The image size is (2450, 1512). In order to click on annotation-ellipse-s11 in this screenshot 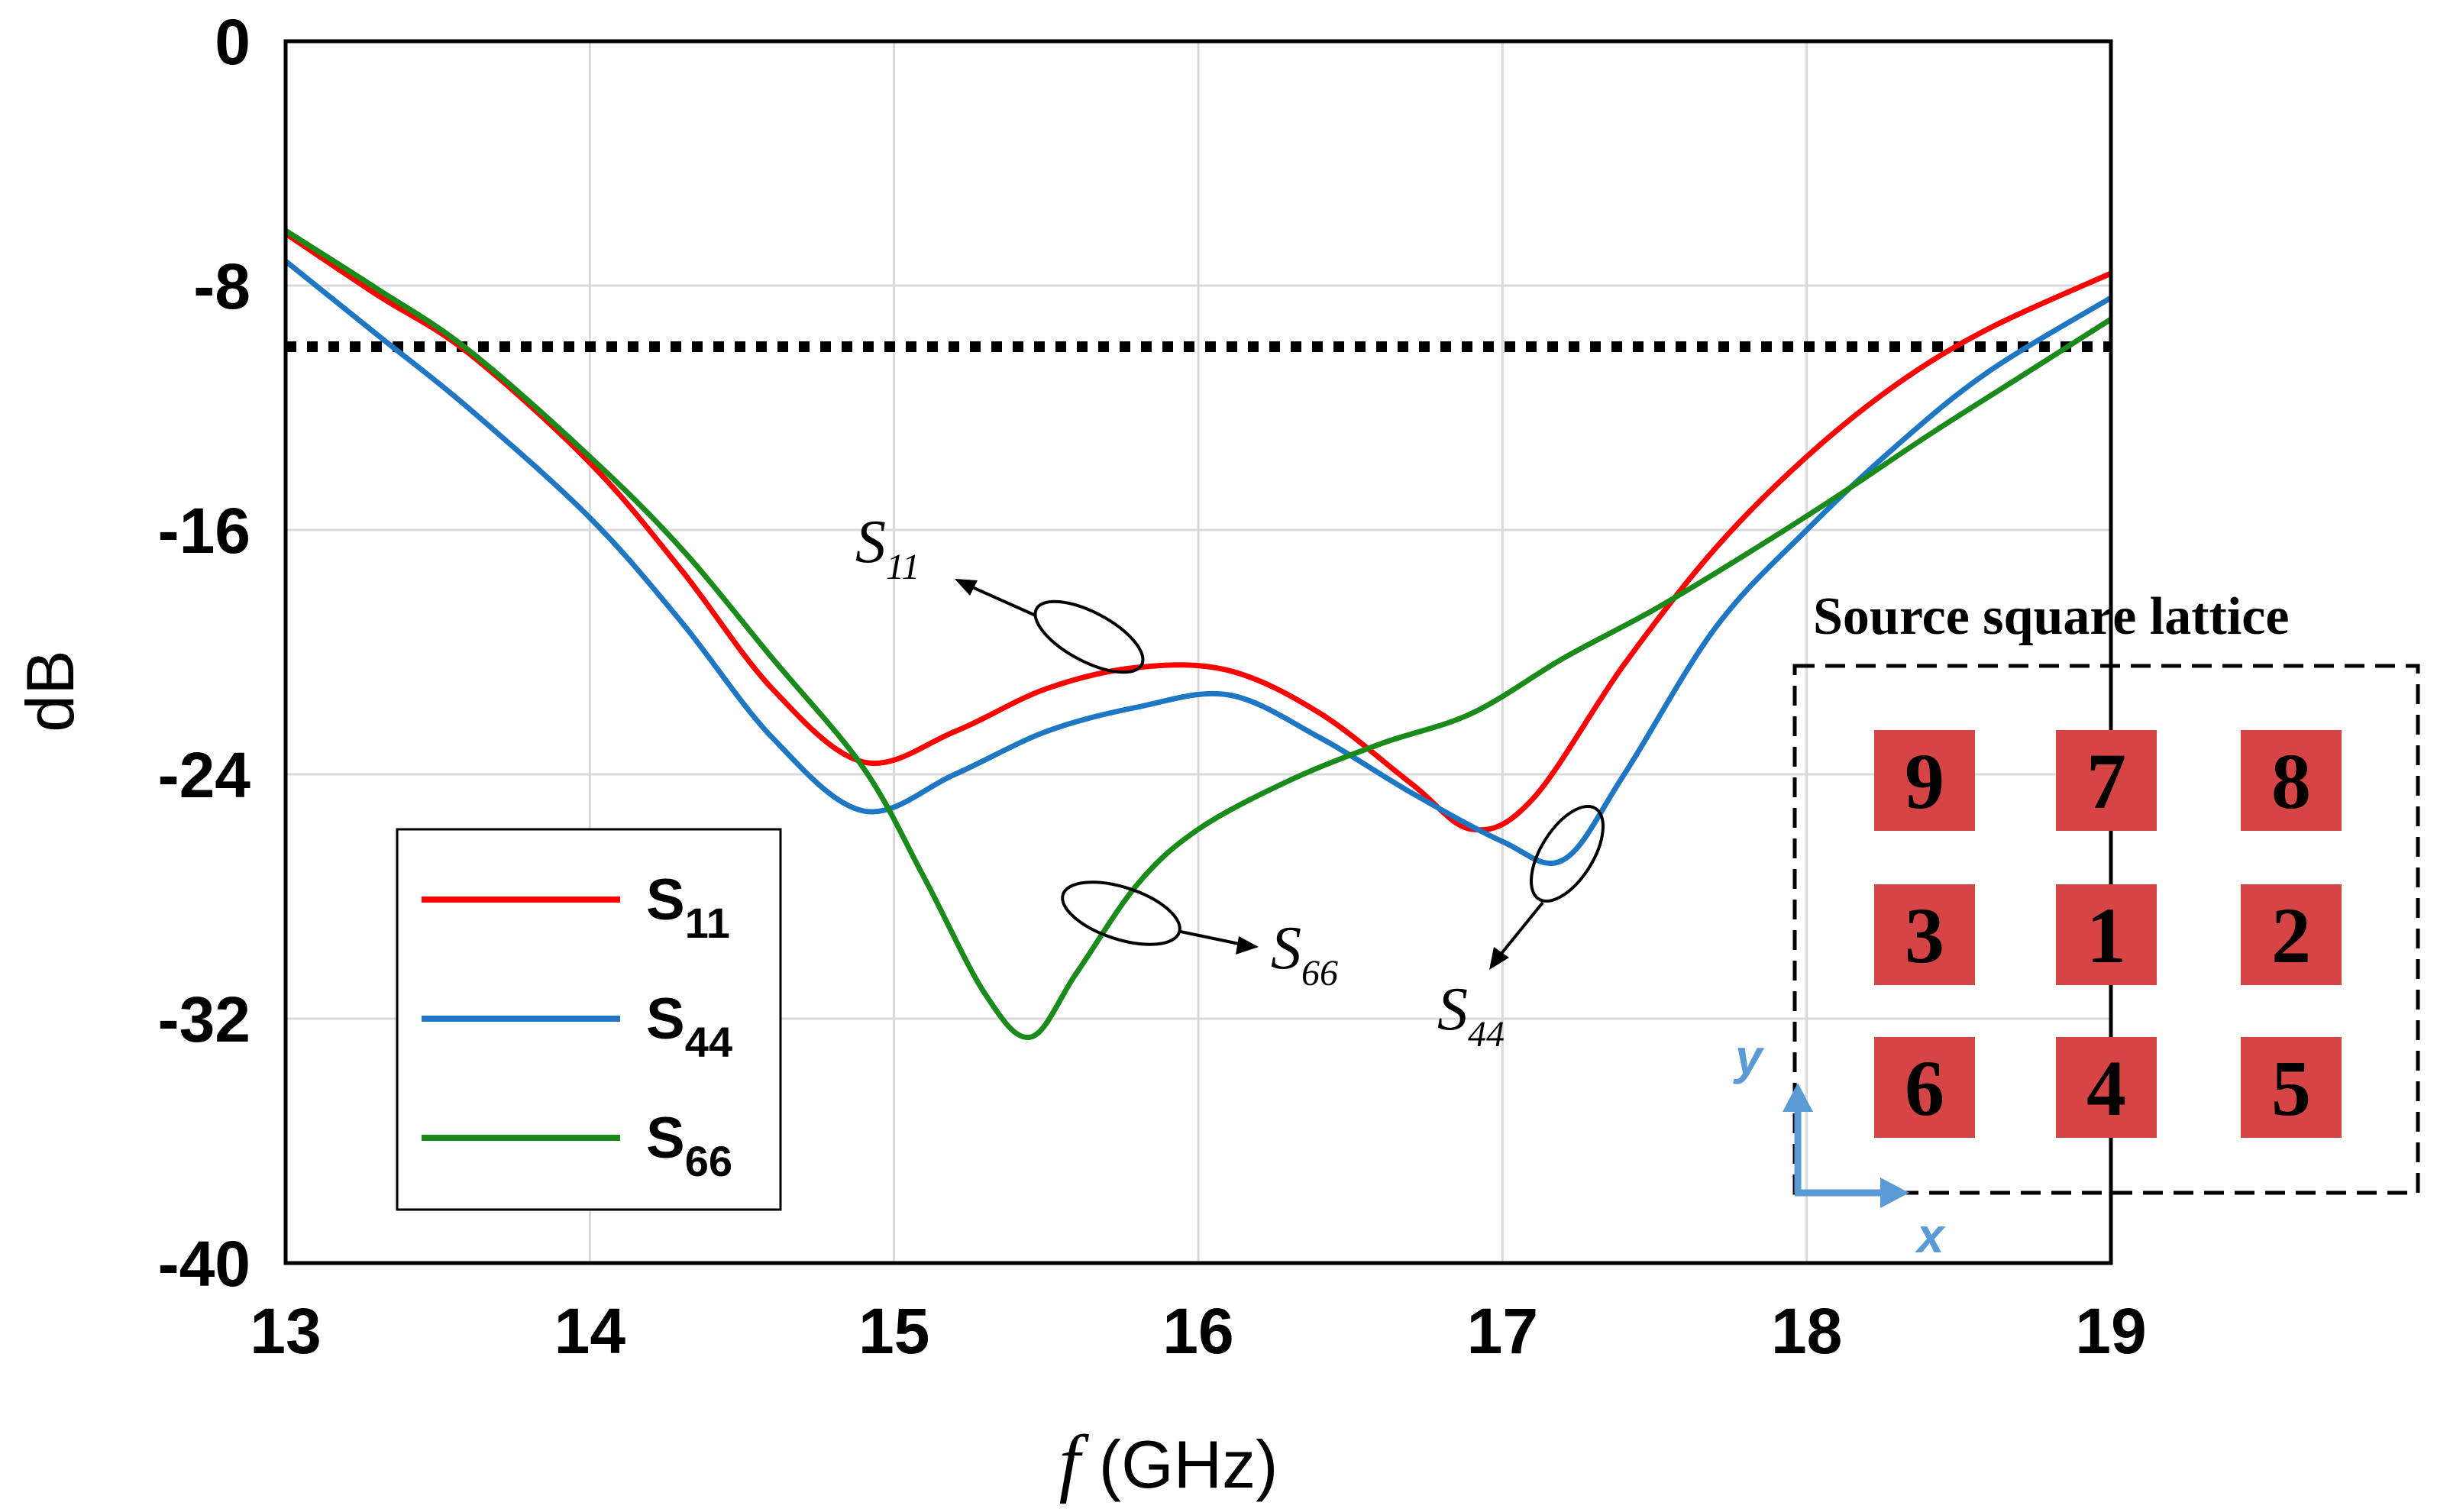, I will do `click(1089, 637)`.